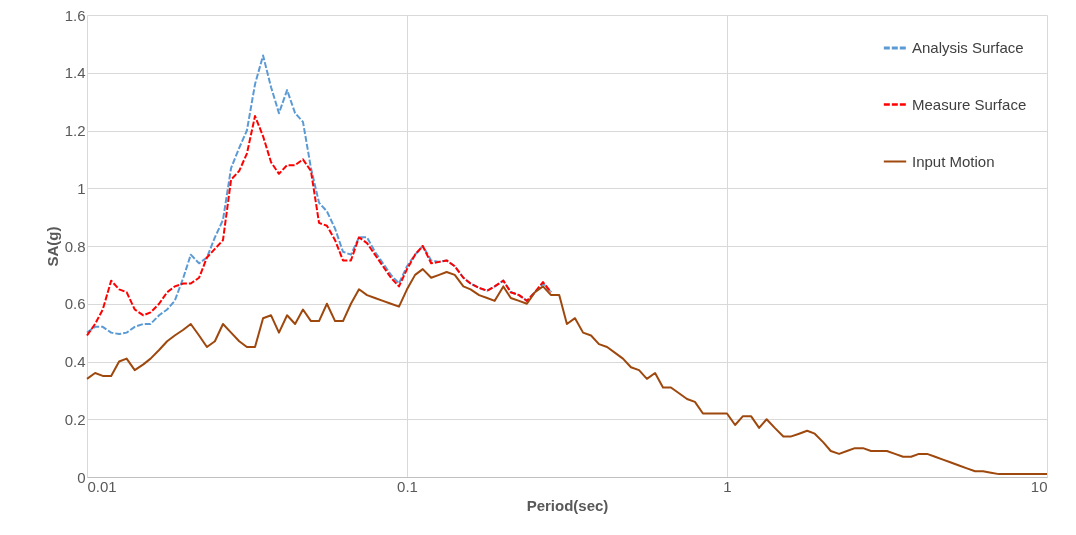 The height and width of the screenshot is (535, 1076). Describe the element at coordinates (75, 73) in the screenshot. I see `y-tick-label: 1.4` at that location.